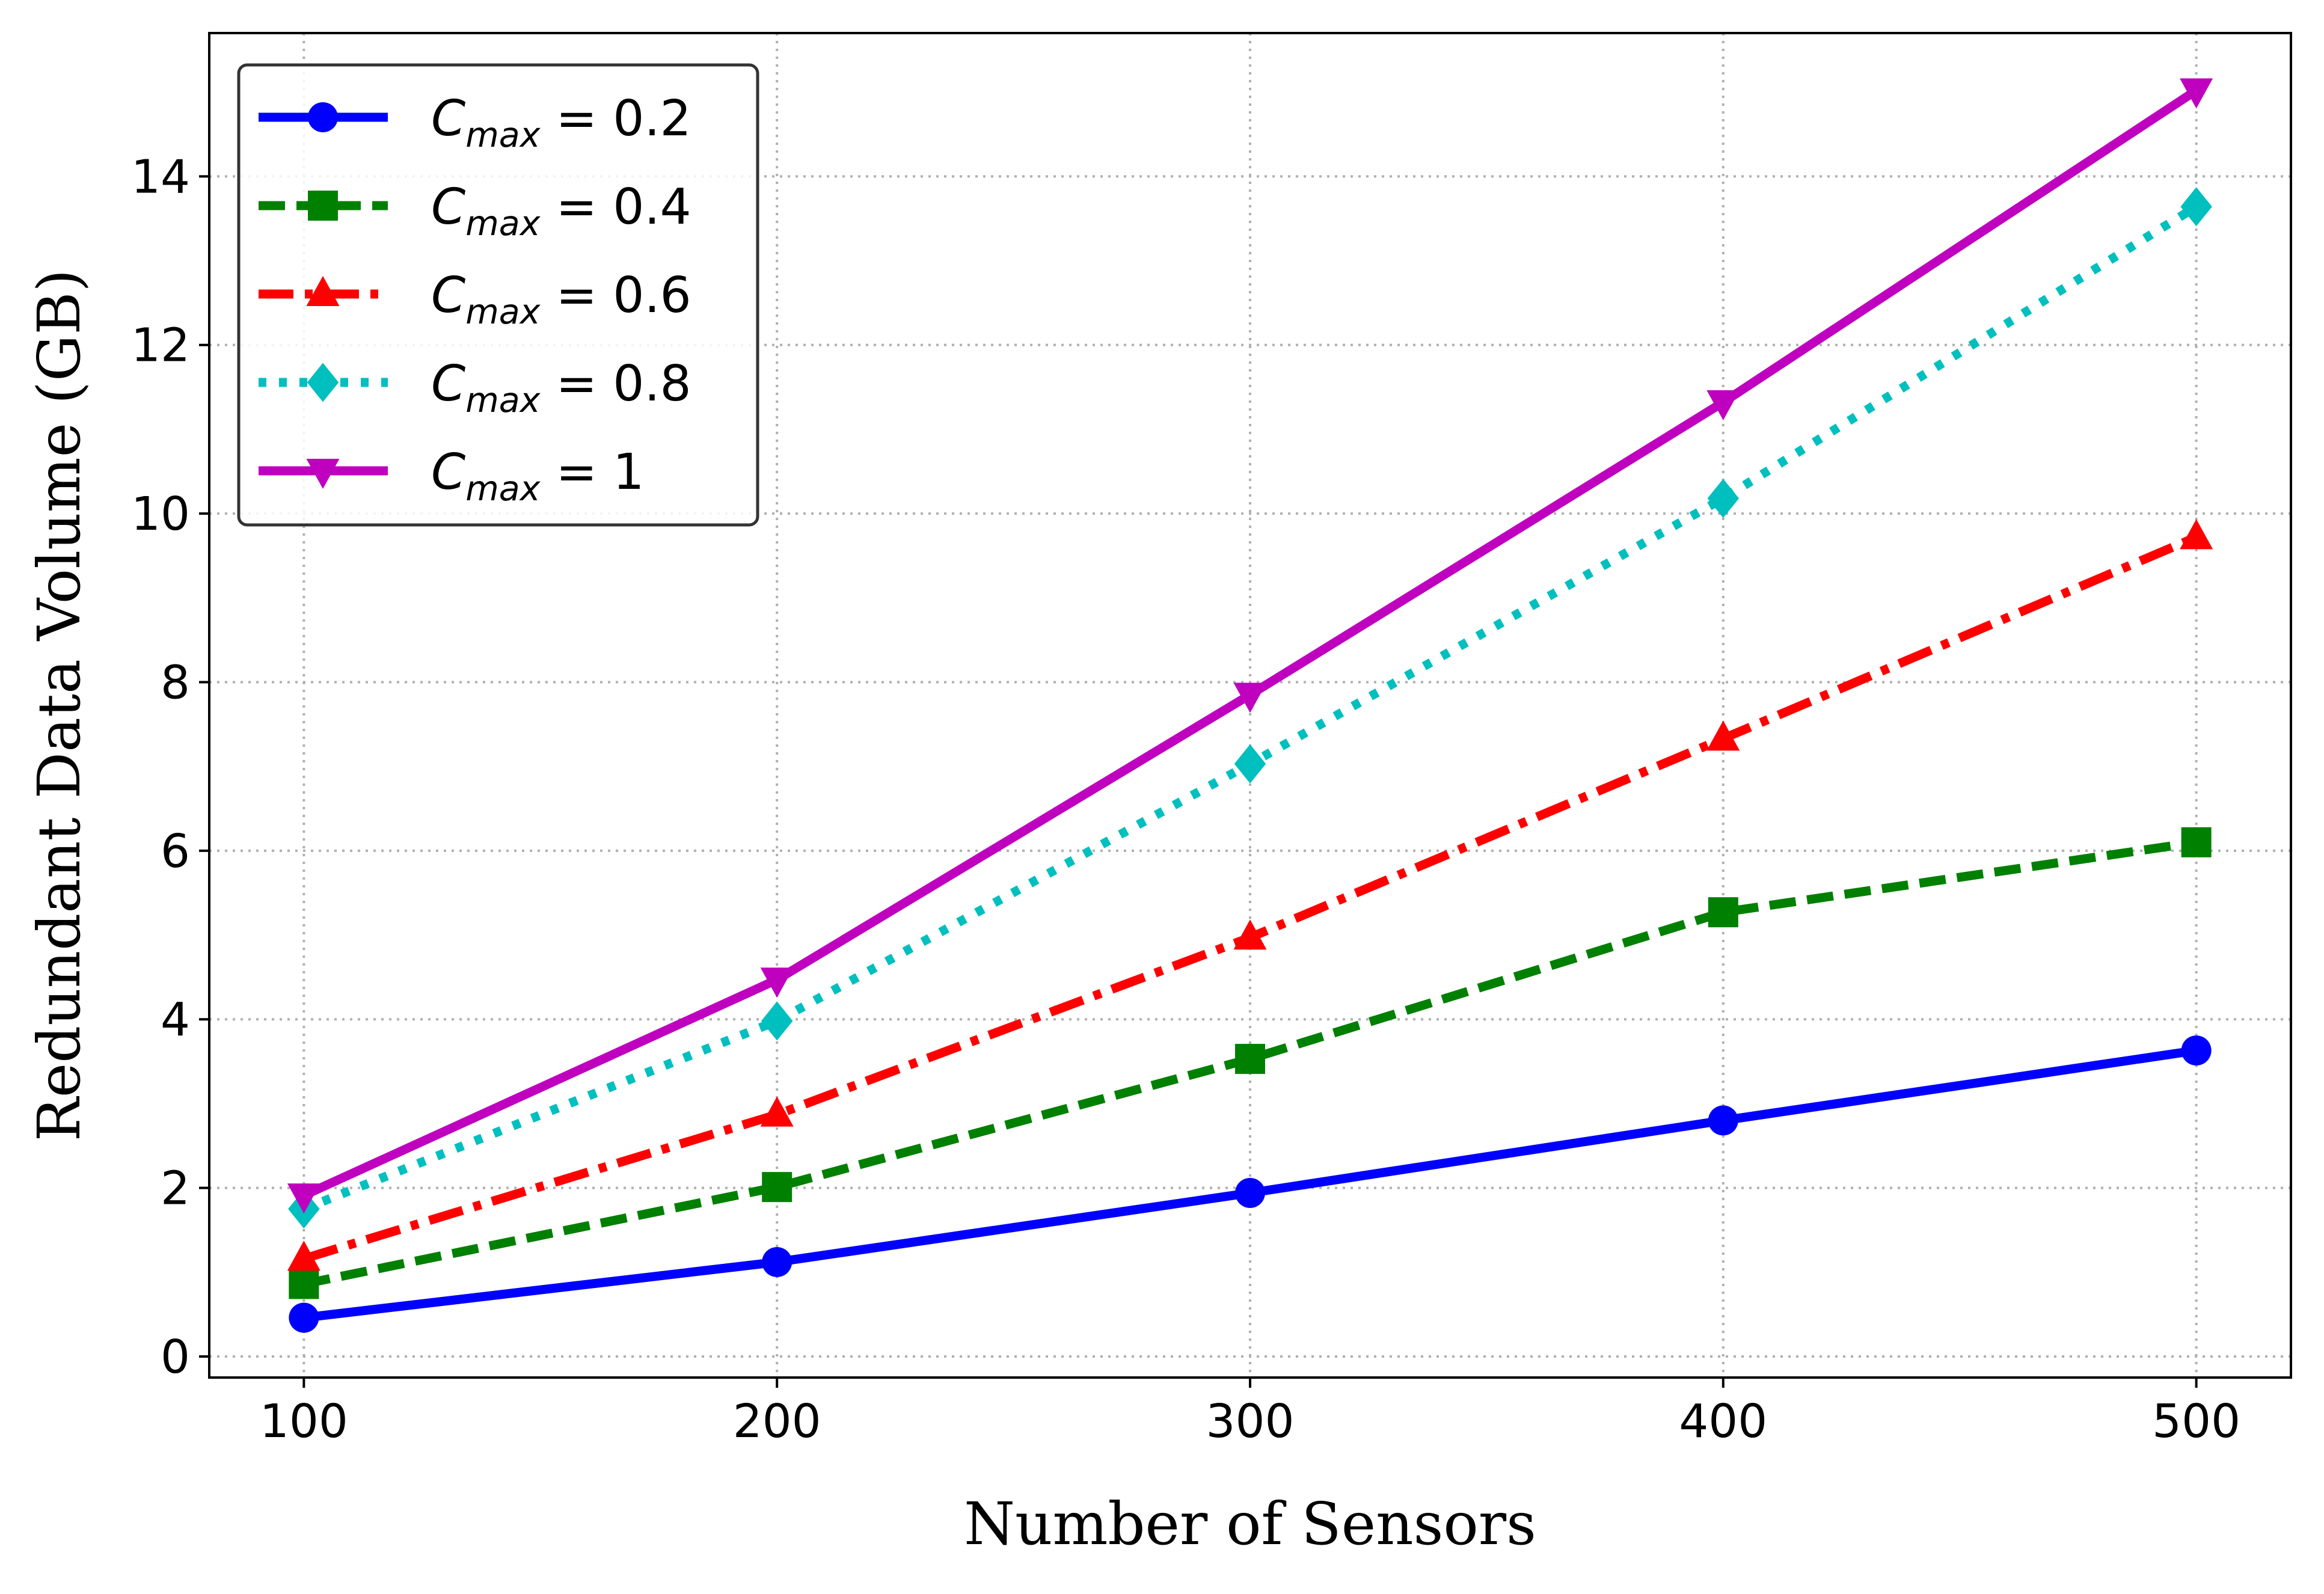 The height and width of the screenshot is (1594, 2324). Describe the element at coordinates (1250, 1421) in the screenshot. I see `x-tick-label: 300` at that location.